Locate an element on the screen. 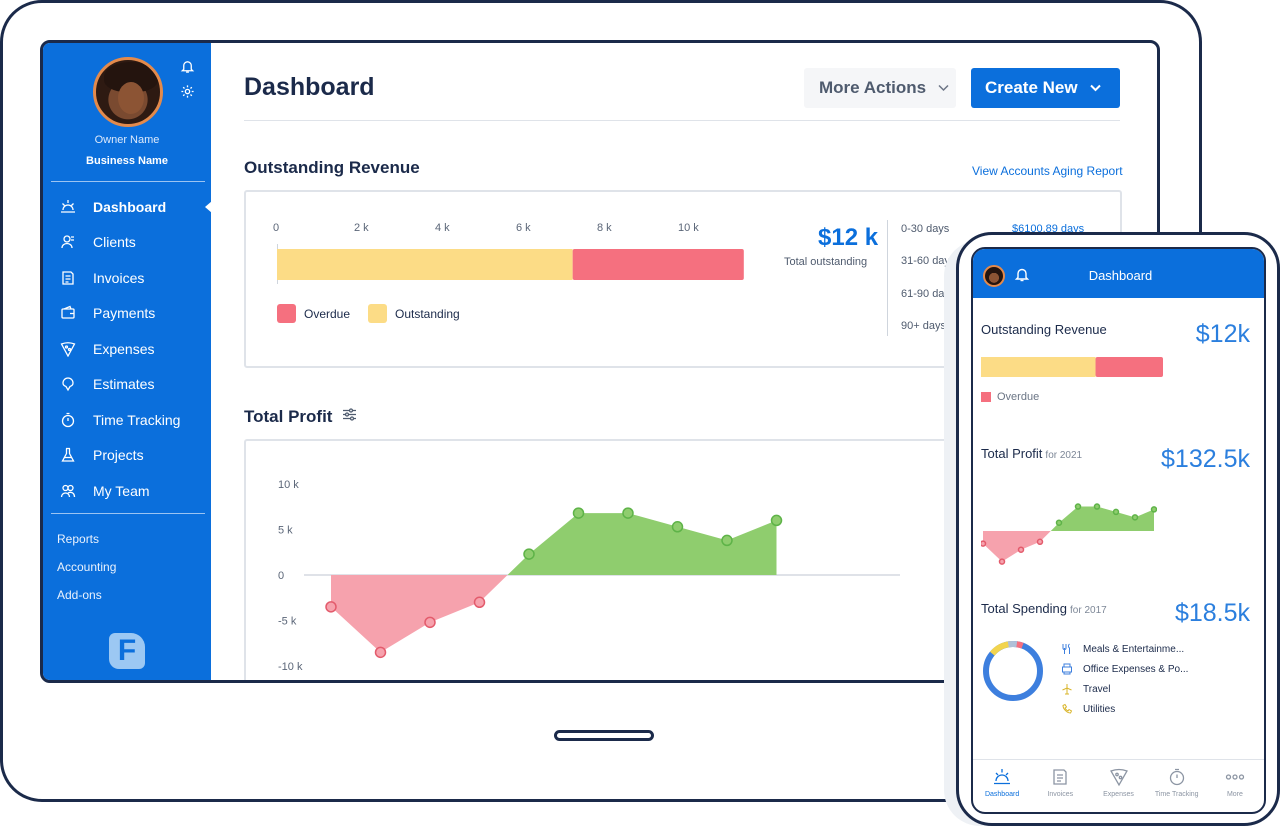  phone-spending-year: for 2017 is located at coordinates (1088, 610).